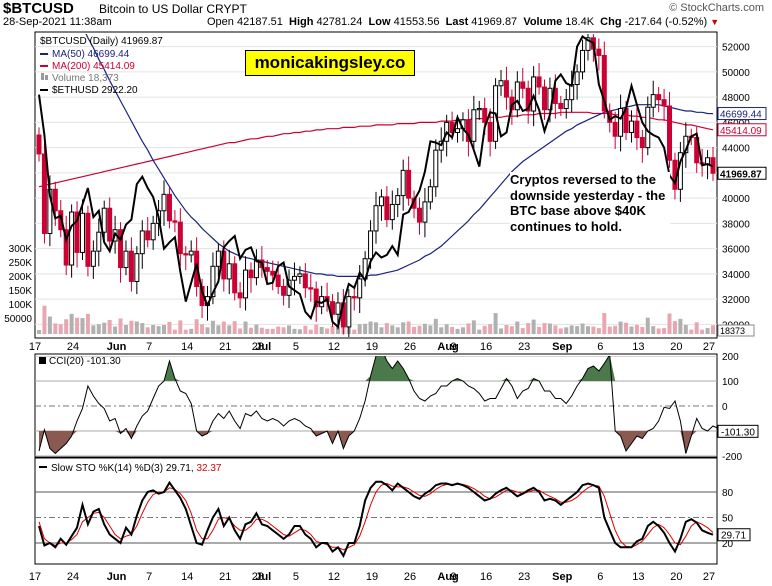 This screenshot has width=772, height=586. I want to click on cci-tick-label: -200, so click(732, 457).